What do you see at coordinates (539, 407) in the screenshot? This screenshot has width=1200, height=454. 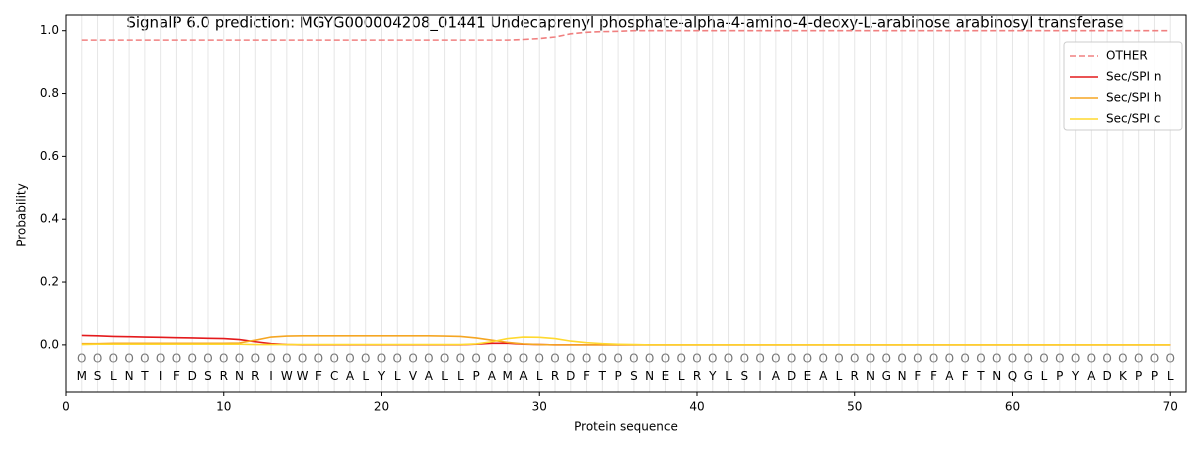 I see `x-tick-label: 30` at bounding box center [539, 407].